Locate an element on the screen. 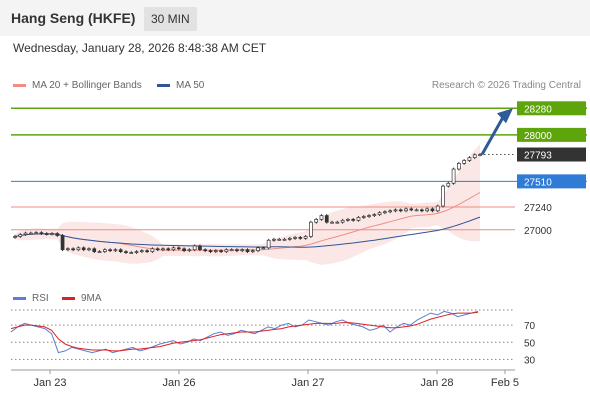  chart-title: Hang Seng (HKFE) is located at coordinates (73, 18).